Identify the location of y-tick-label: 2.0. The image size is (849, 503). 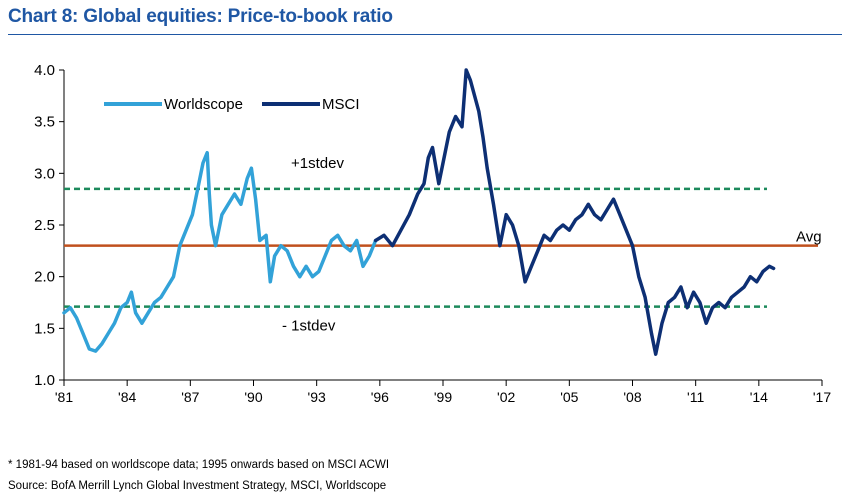
(44, 277).